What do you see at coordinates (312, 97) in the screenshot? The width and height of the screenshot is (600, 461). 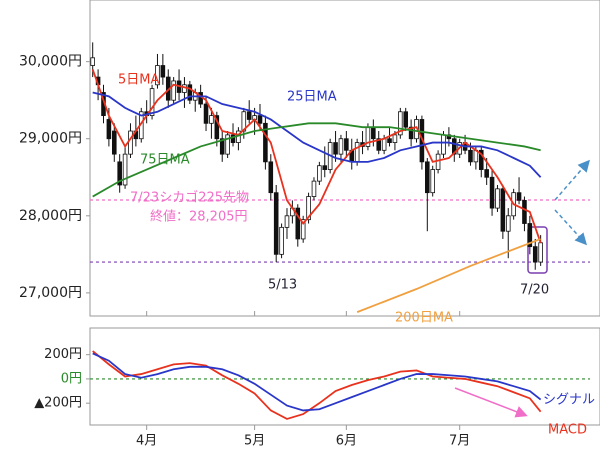 I see `series-label: 25日MA` at bounding box center [312, 97].